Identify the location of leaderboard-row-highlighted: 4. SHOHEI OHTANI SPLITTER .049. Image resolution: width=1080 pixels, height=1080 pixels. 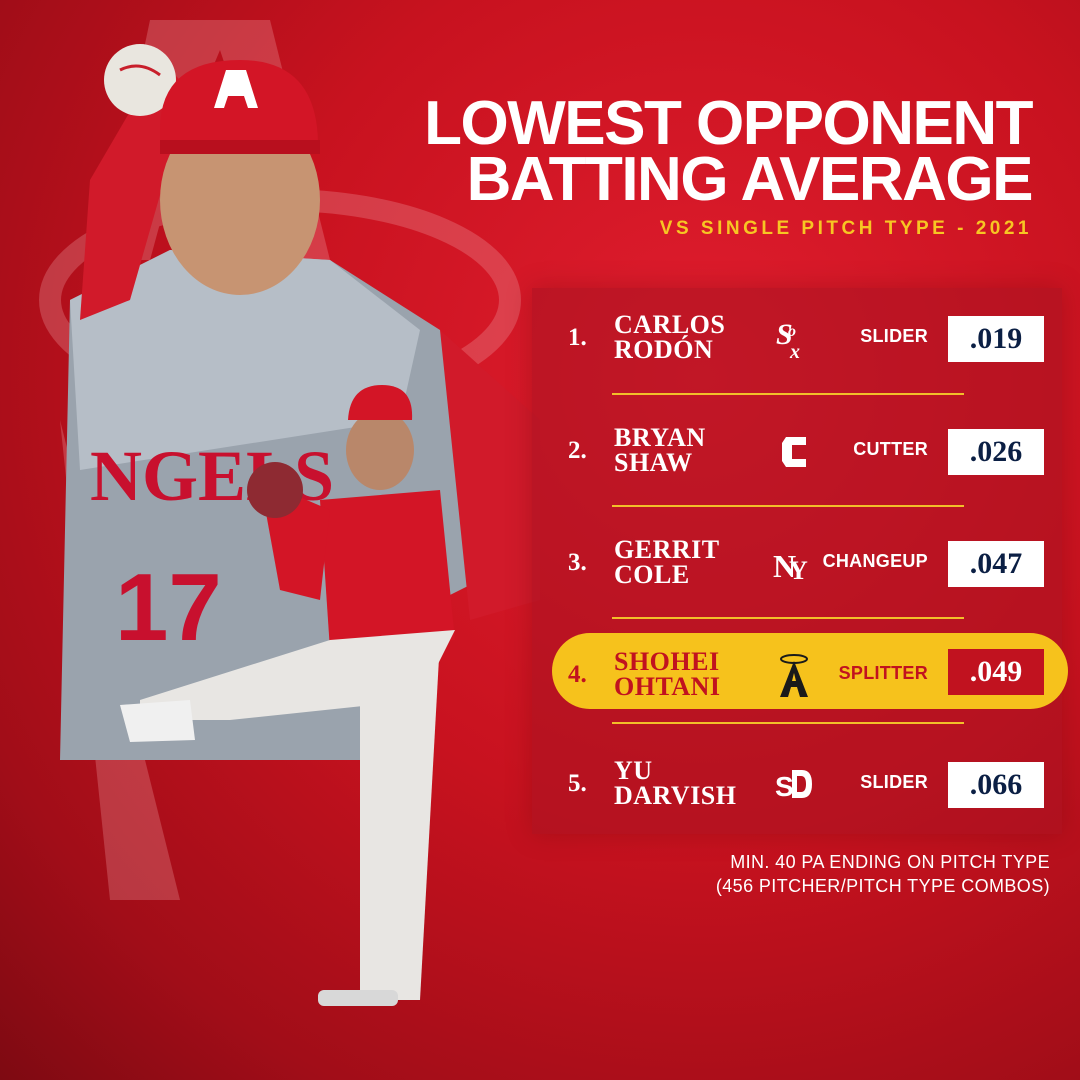
(800, 673).